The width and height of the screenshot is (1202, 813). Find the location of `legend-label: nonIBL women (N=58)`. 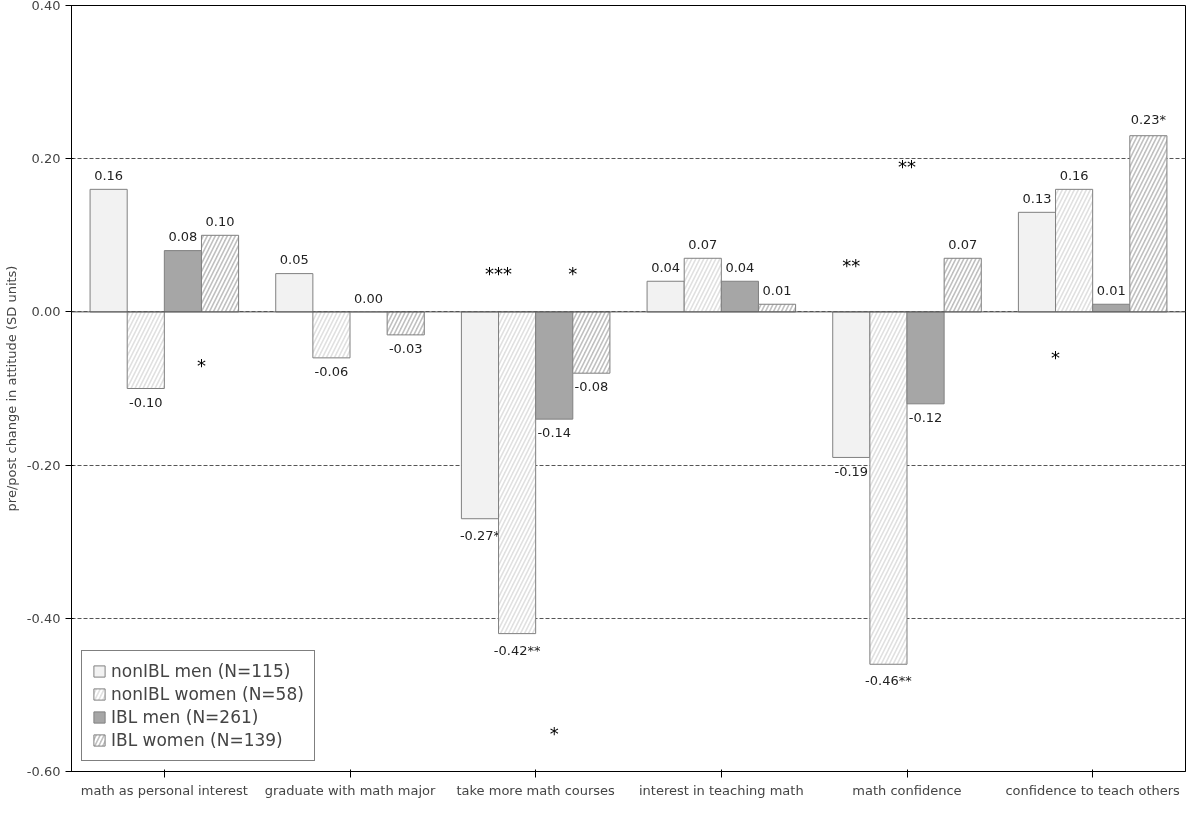

legend-label: nonIBL women (N=58) is located at coordinates (207, 694).